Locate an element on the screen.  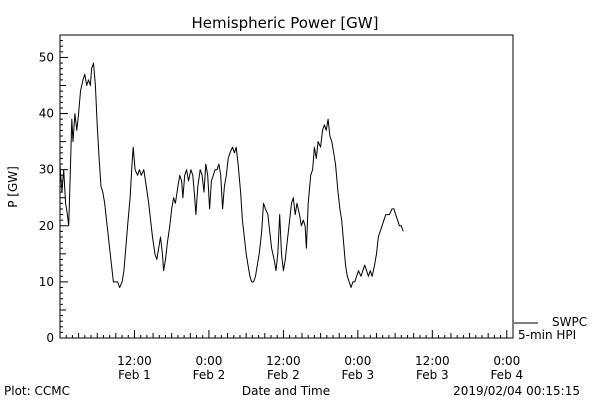
y-tick-label: 40 is located at coordinates (46, 114).